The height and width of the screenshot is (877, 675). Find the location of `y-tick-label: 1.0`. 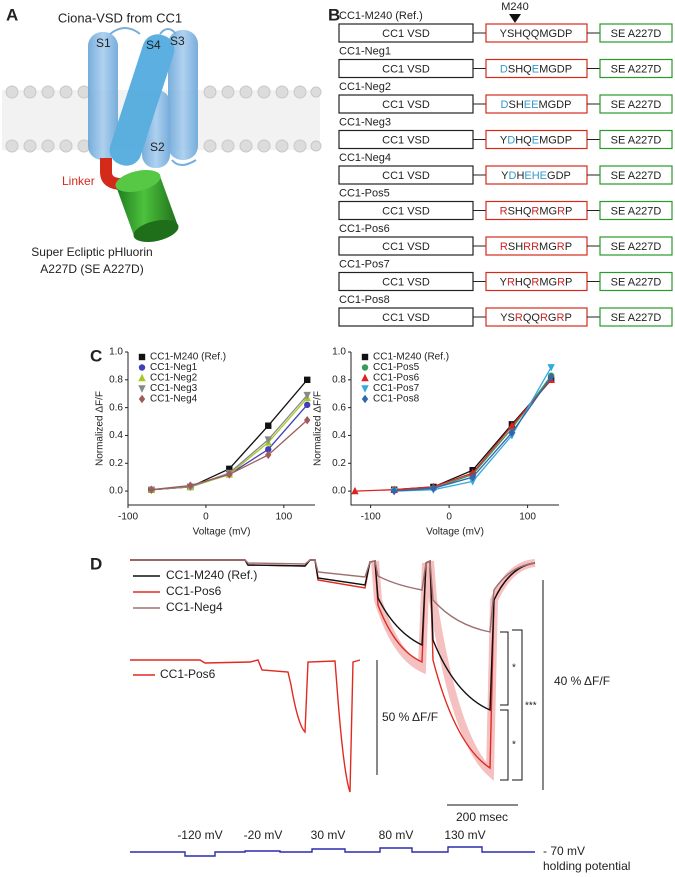

y-tick-label: 1.0 is located at coordinates (339, 352).